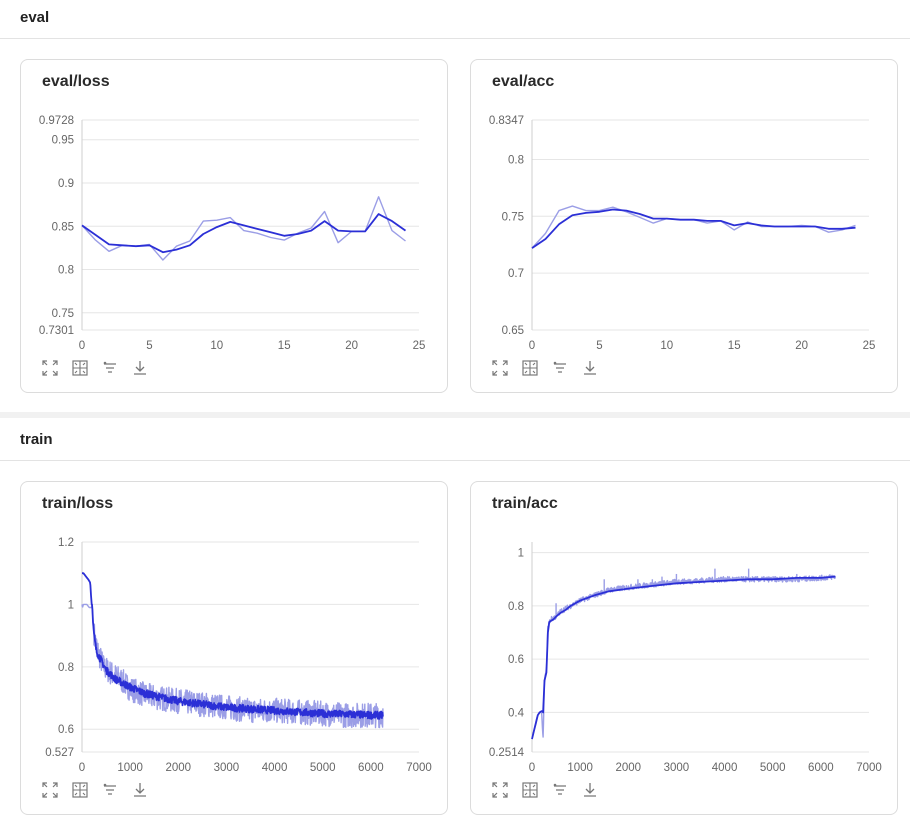 This screenshot has height=820, width=910. I want to click on chart-title: eval/loss, so click(76, 81).